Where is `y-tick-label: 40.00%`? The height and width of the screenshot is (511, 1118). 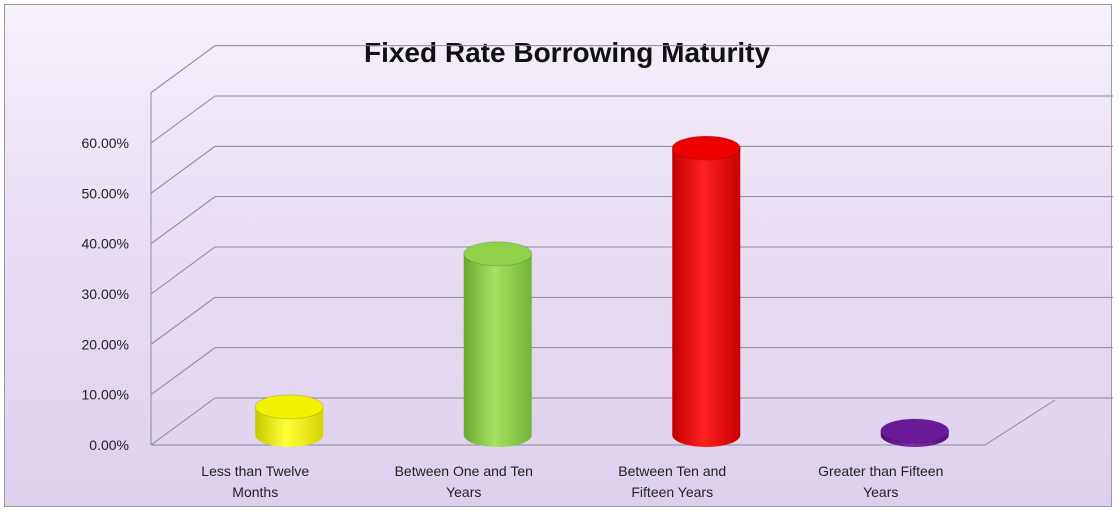 y-tick-label: 40.00% is located at coordinates (105, 244).